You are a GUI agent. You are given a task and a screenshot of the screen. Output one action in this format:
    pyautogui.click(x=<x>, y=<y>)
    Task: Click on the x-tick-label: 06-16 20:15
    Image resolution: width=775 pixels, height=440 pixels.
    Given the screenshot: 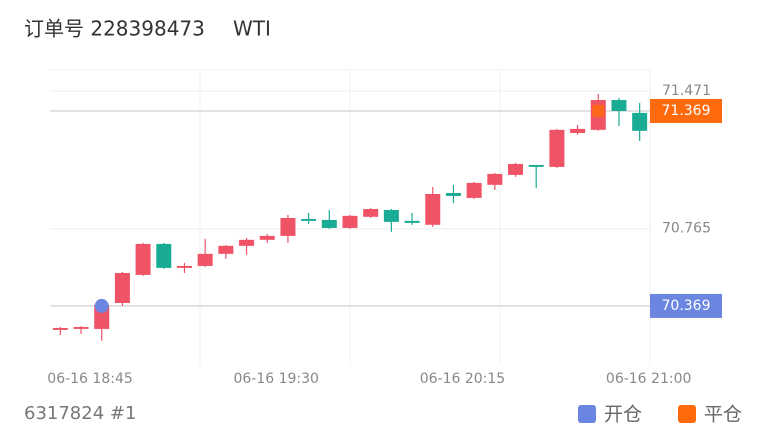 What is the action you would take?
    pyautogui.click(x=462, y=379)
    